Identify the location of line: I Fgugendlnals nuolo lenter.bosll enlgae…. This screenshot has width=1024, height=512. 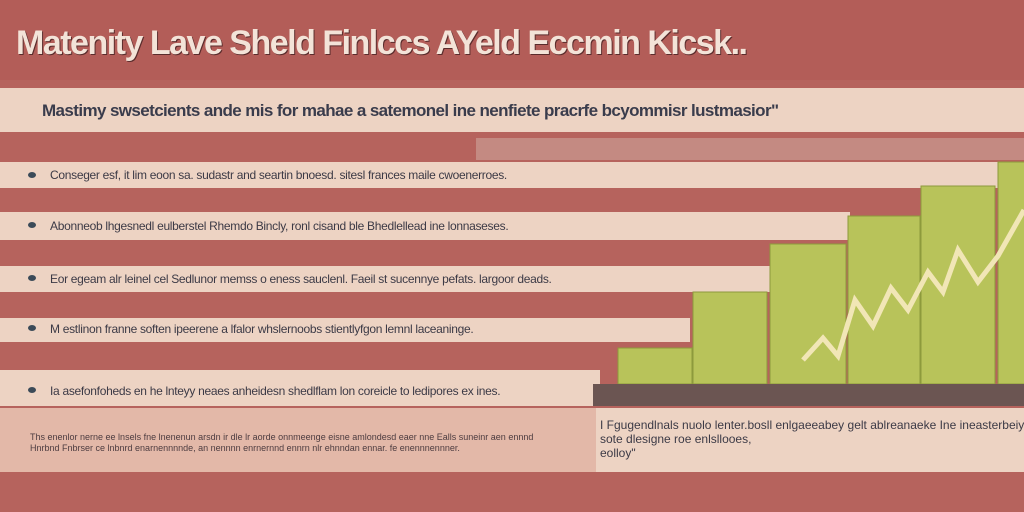
(812, 425).